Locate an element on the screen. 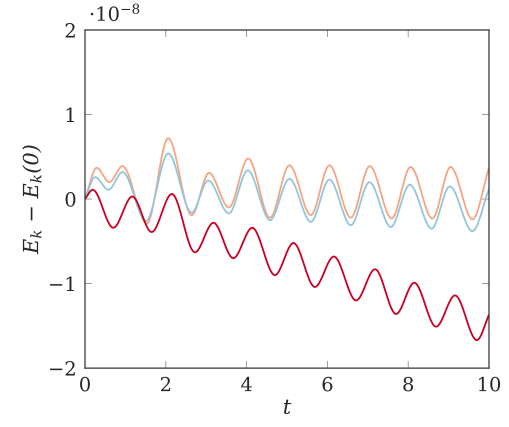  y-tick-label: −2 is located at coordinates (62, 368).